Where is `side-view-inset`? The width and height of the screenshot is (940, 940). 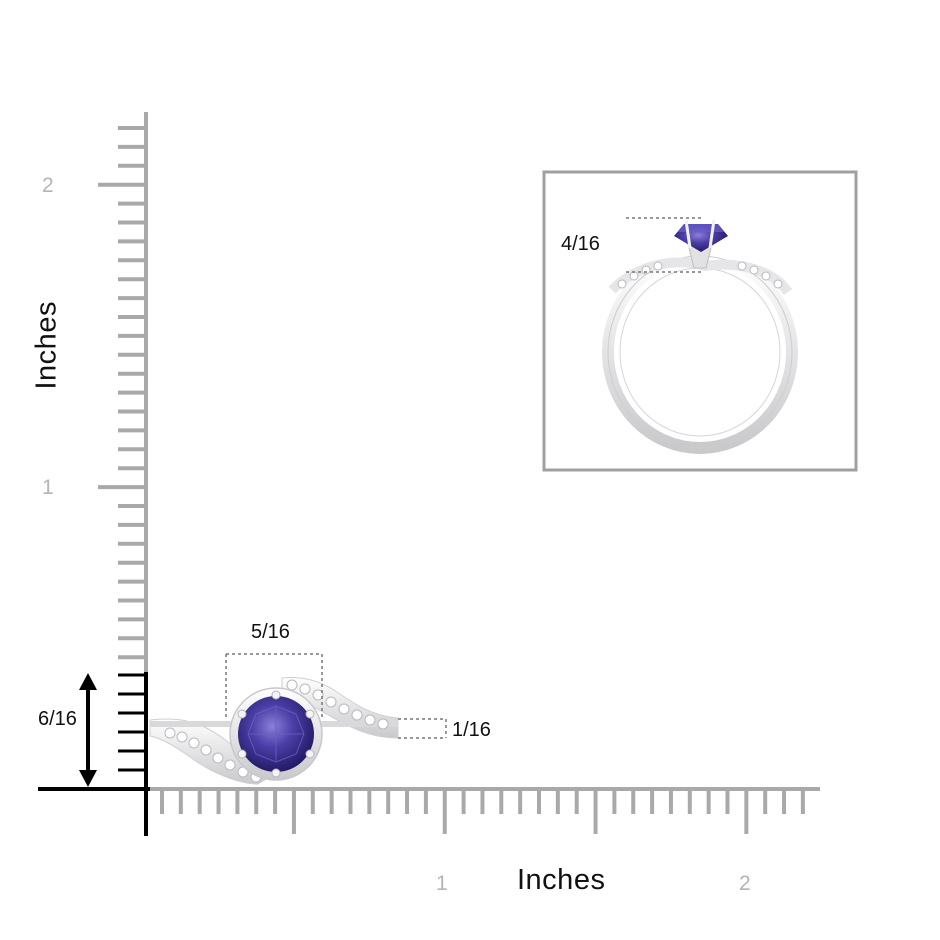 side-view-inset is located at coordinates (700, 321).